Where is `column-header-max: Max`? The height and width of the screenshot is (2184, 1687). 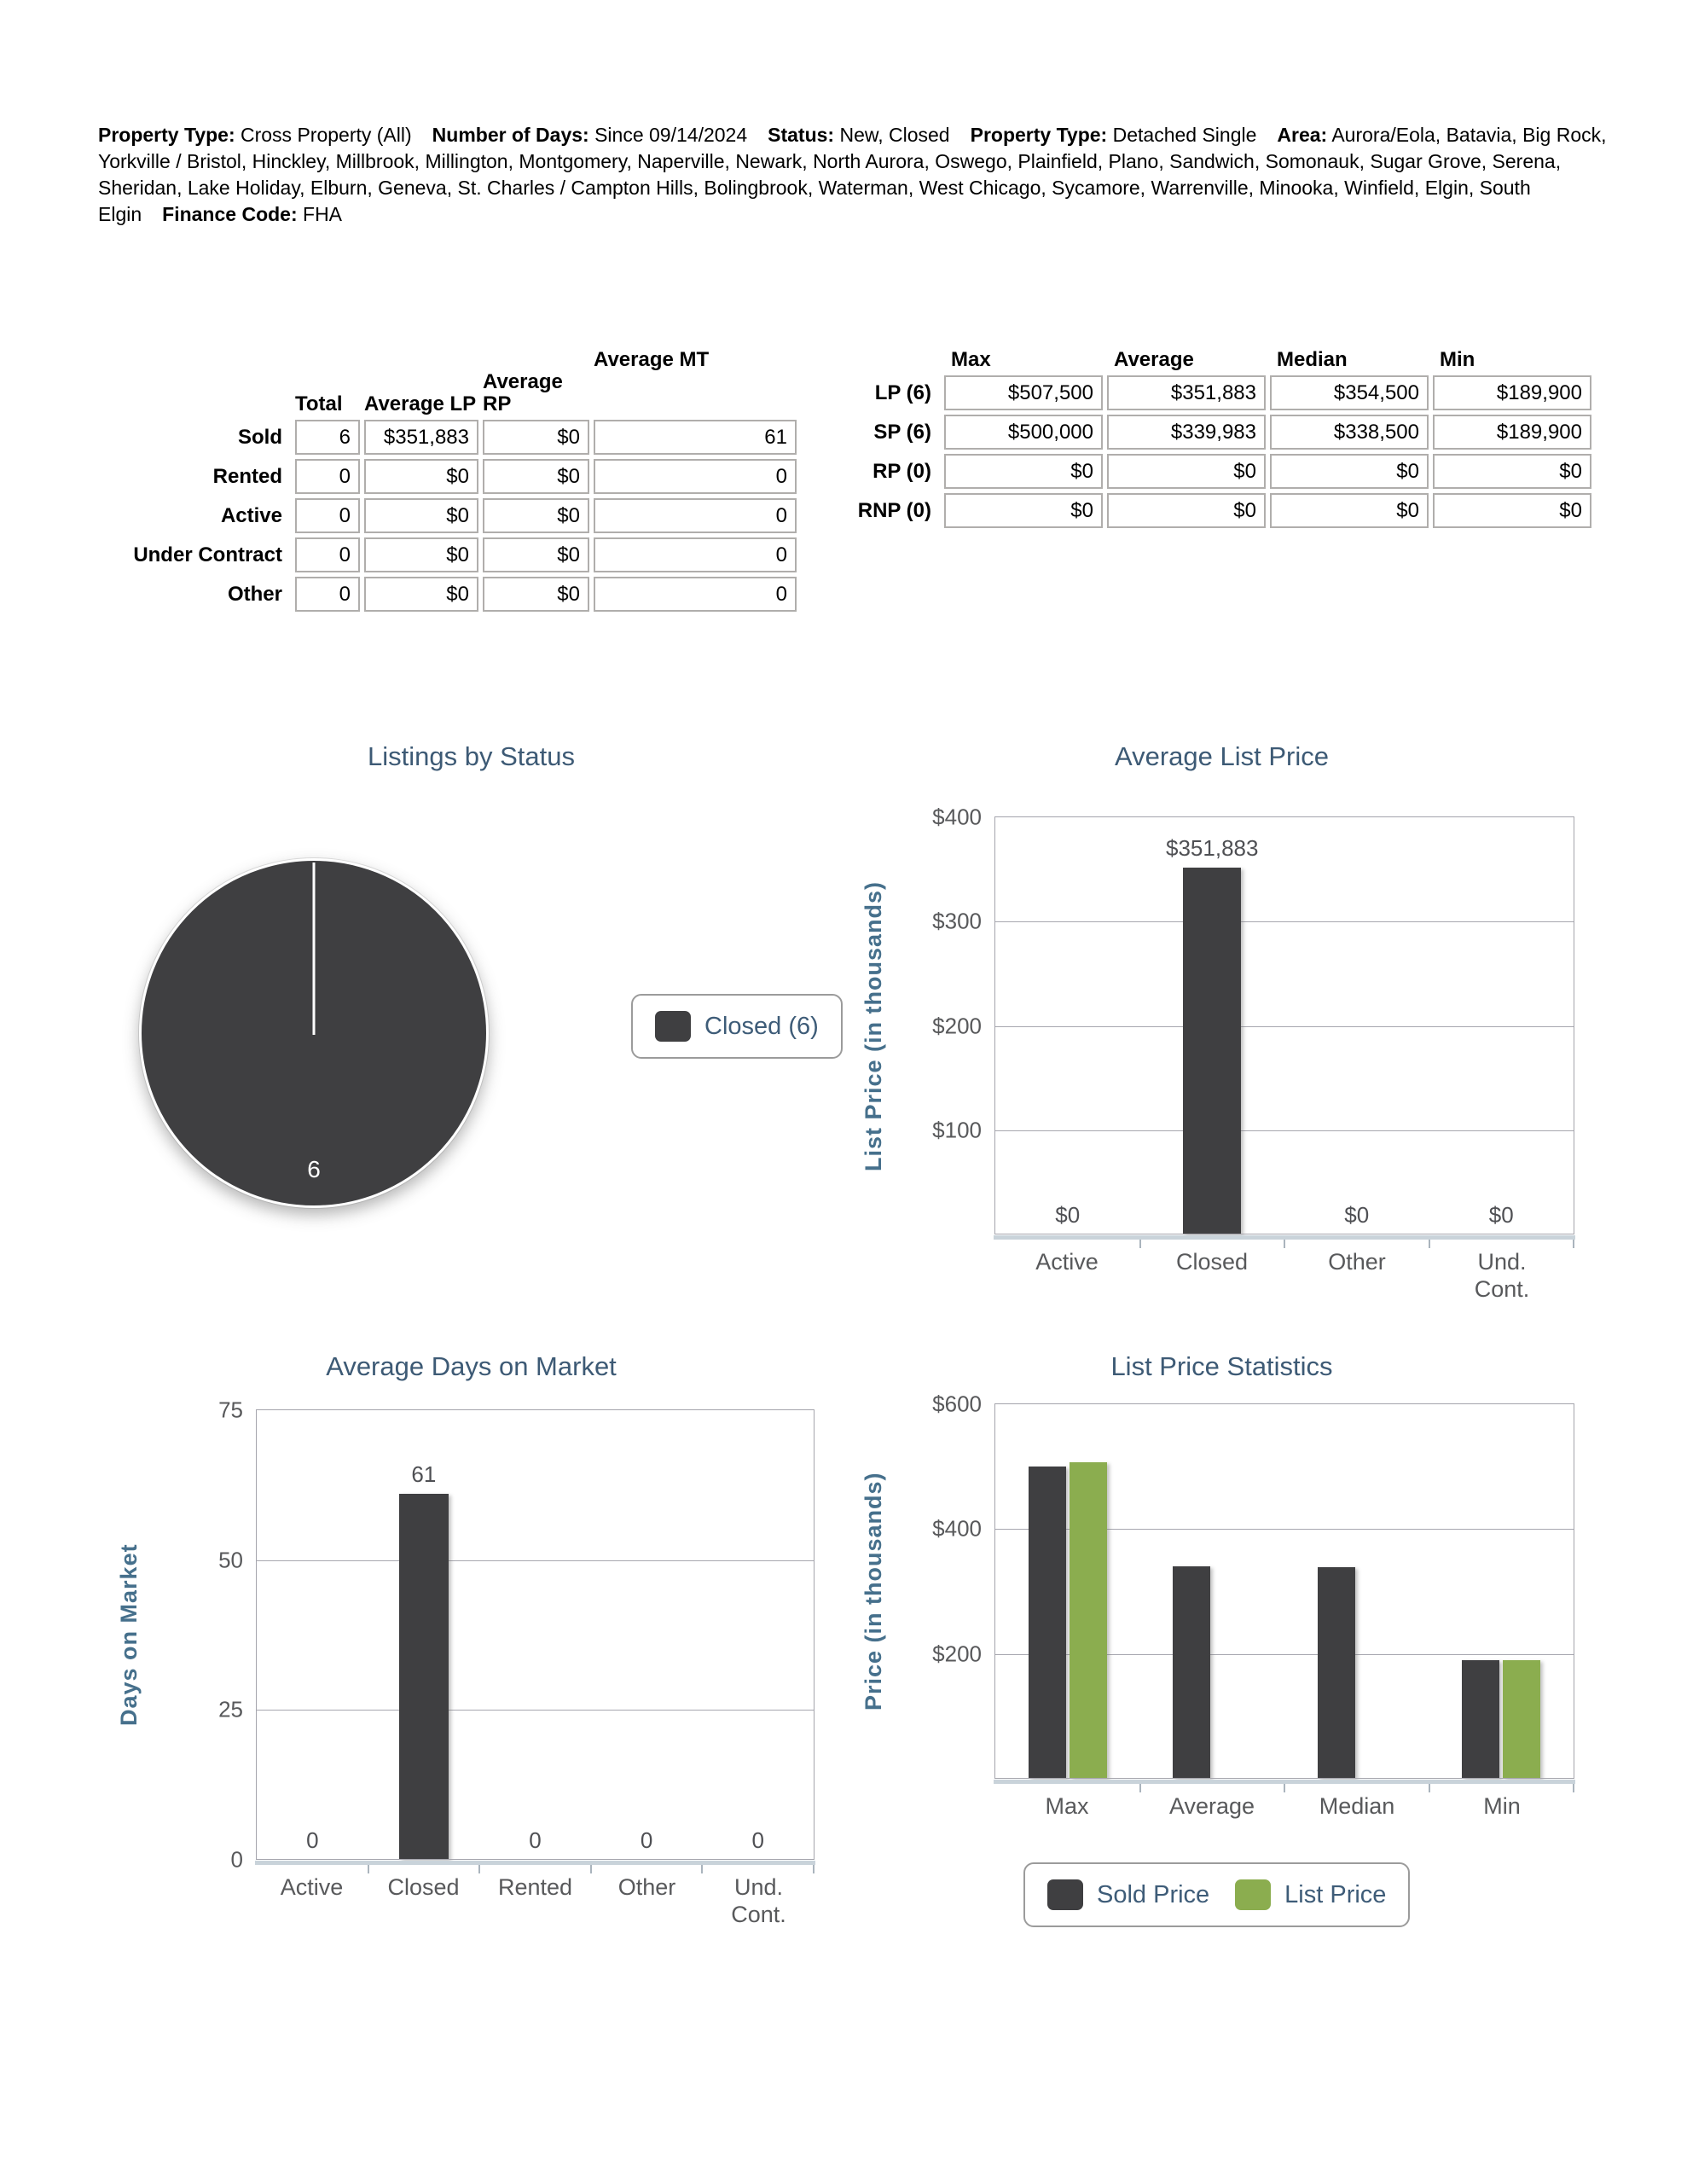
column-header-max: Max is located at coordinates (971, 360).